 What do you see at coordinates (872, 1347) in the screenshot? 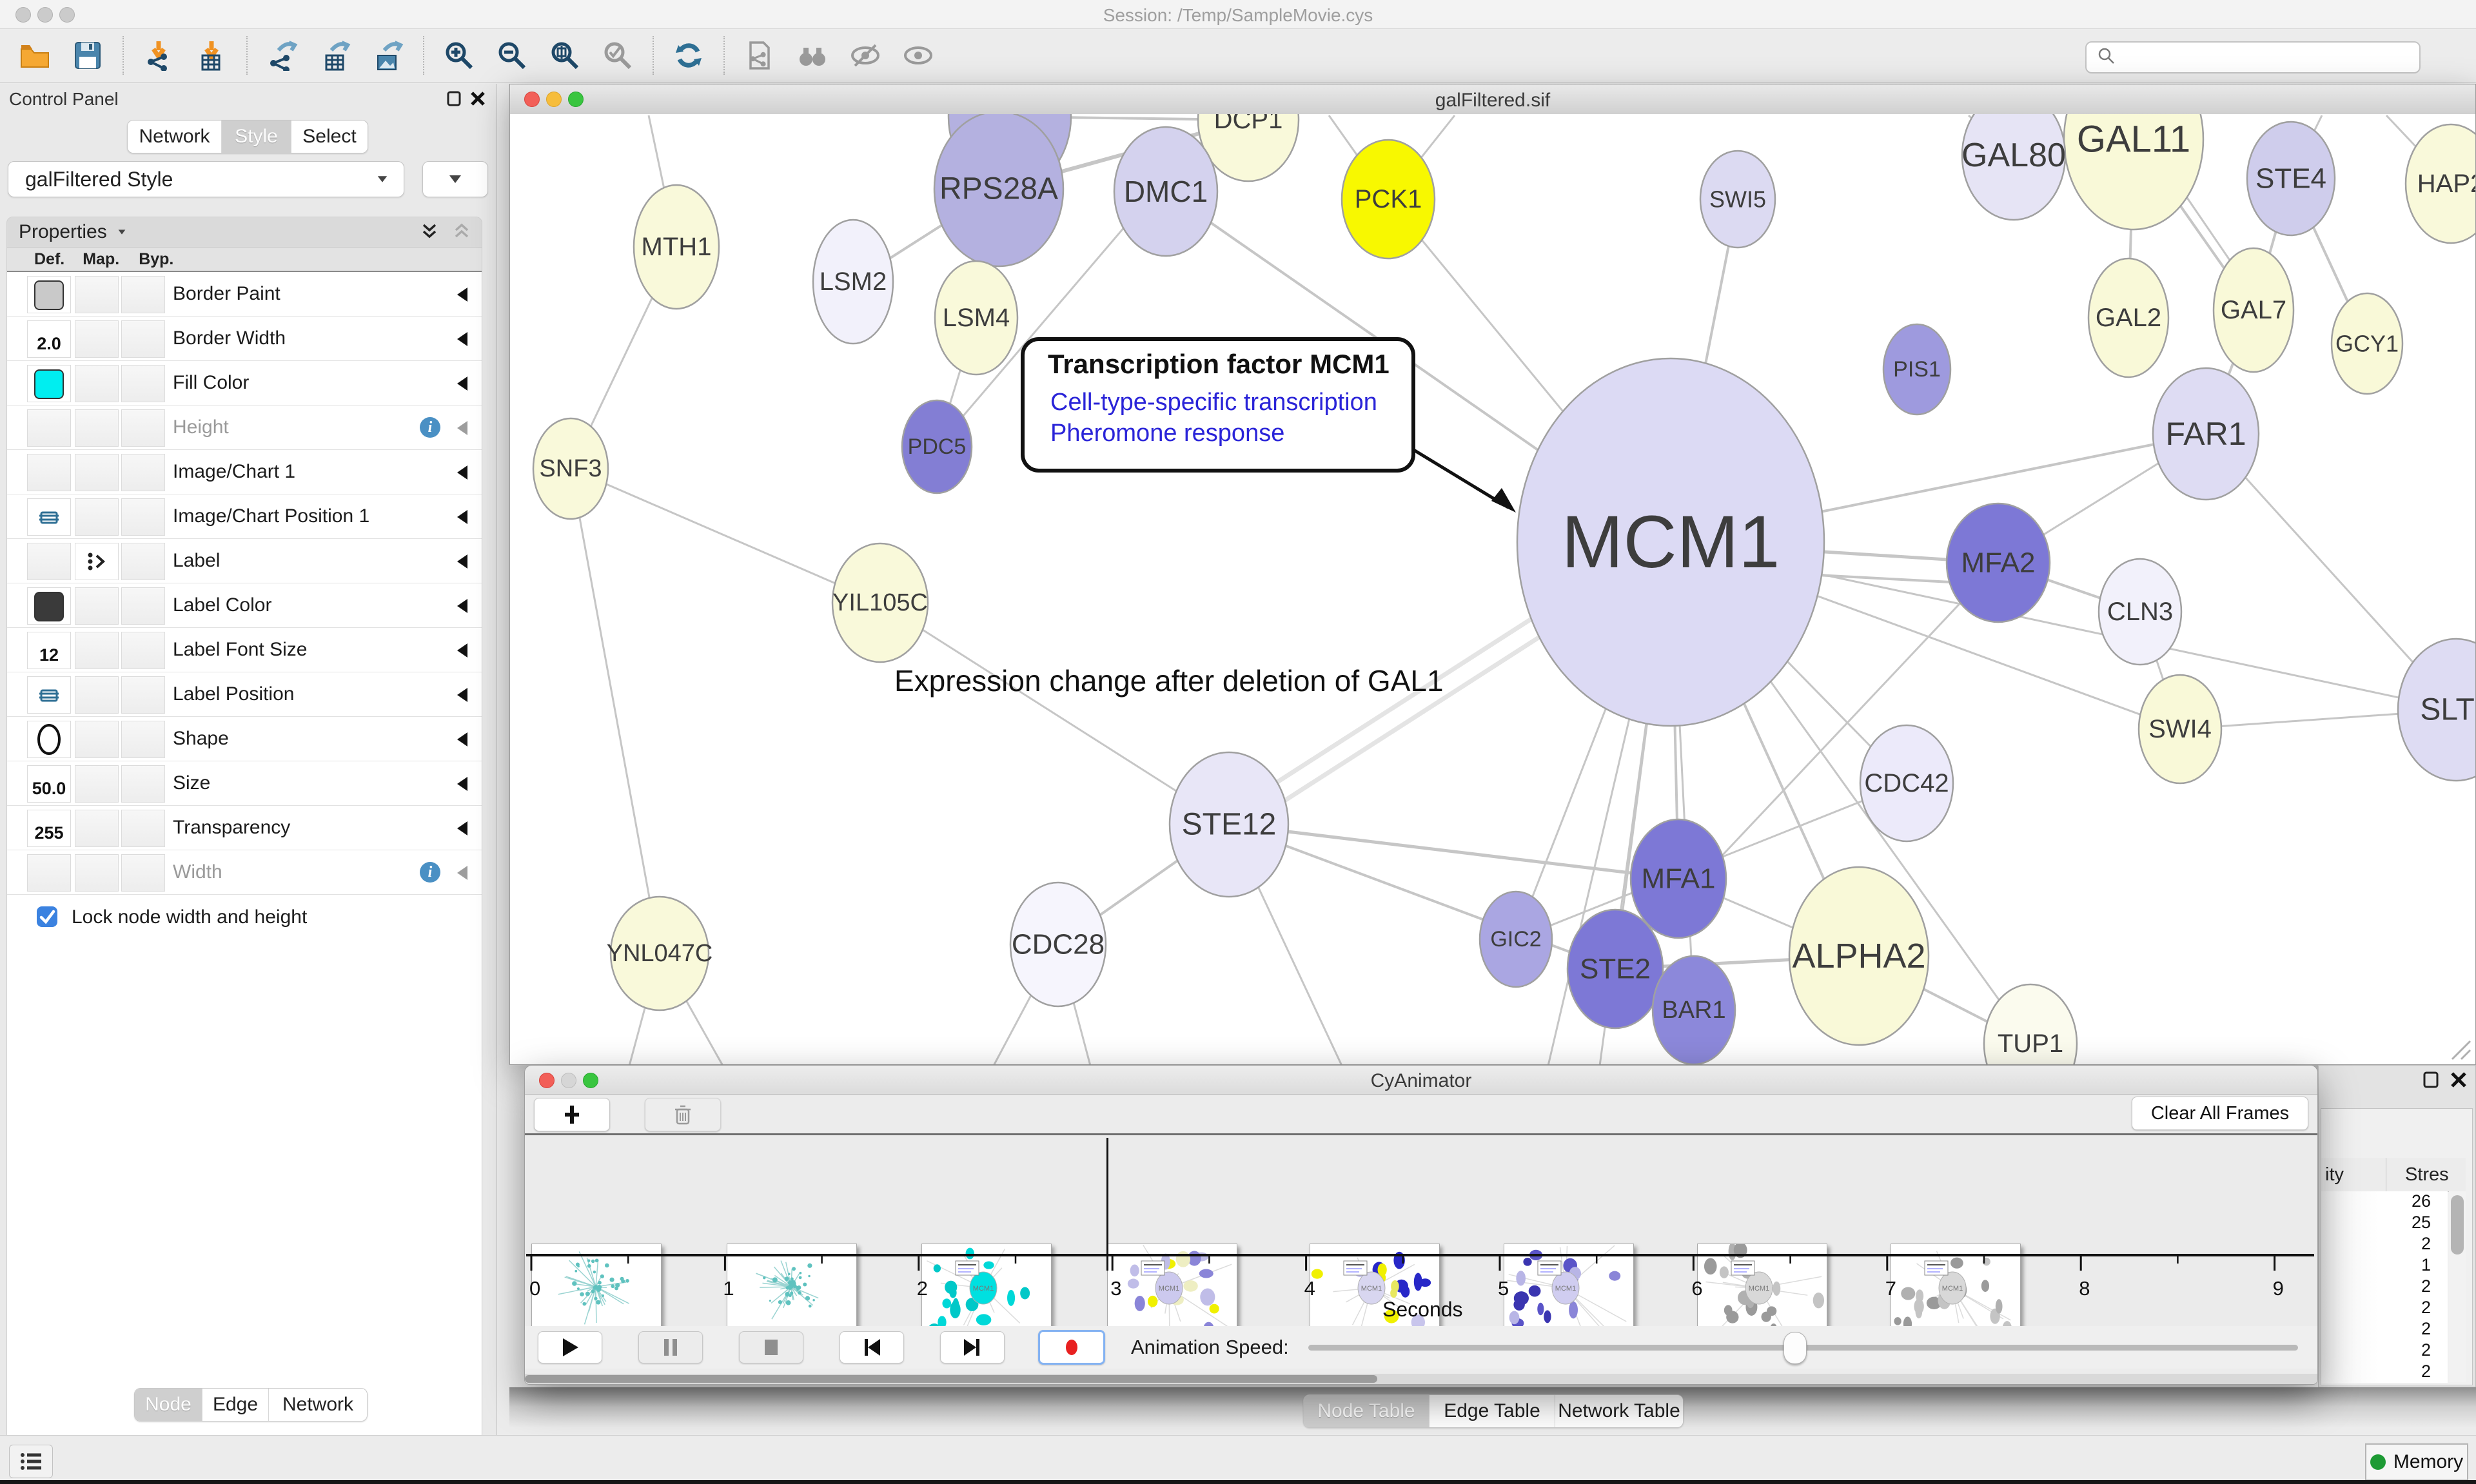
I see `go-to-start-button` at bounding box center [872, 1347].